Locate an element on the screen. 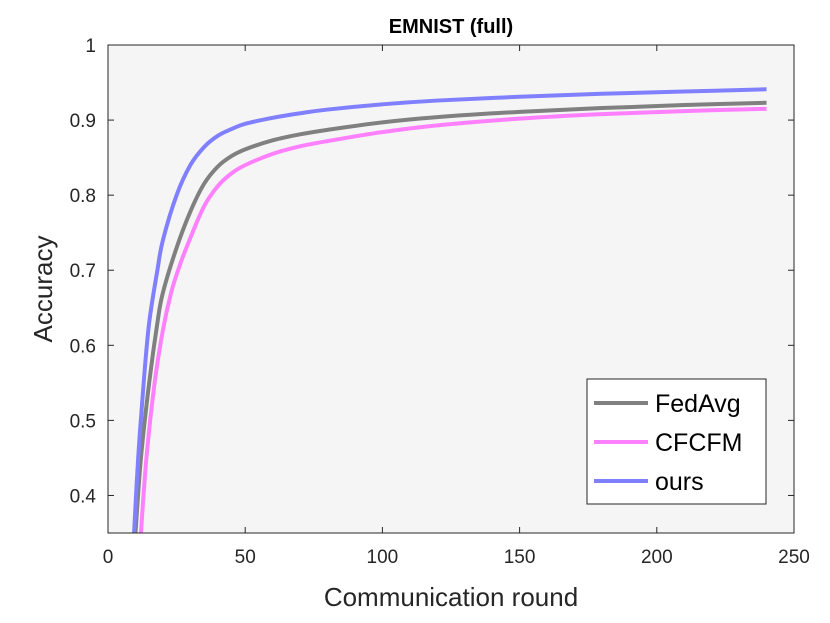  x-tick-label: 0 is located at coordinates (108, 557).